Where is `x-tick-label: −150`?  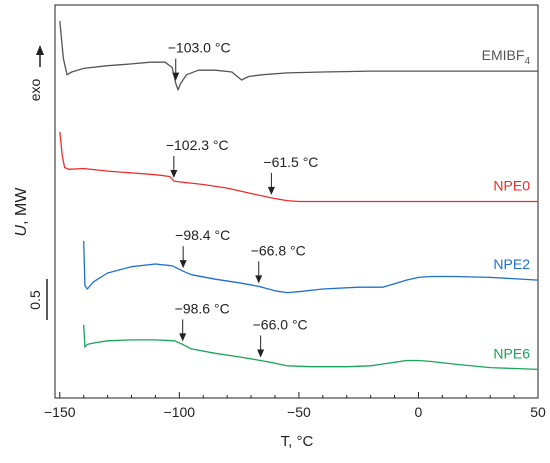
x-tick-label: −150 is located at coordinates (60, 412).